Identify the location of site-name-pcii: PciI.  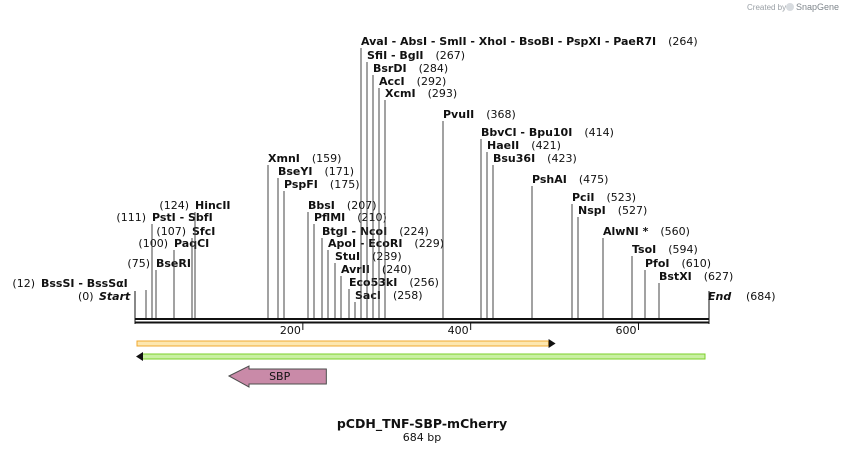
(583, 197).